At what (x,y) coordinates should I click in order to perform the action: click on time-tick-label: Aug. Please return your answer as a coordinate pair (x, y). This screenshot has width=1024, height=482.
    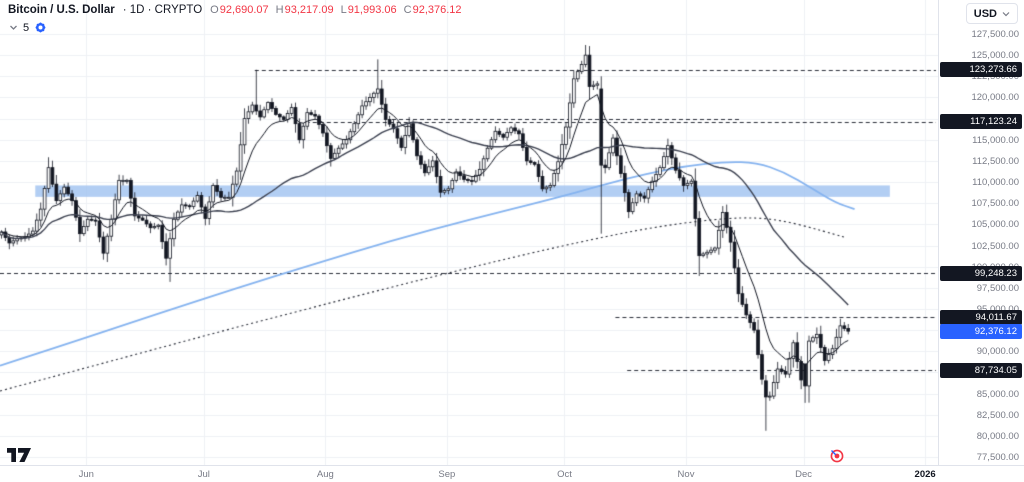
    Looking at the image, I should click on (325, 474).